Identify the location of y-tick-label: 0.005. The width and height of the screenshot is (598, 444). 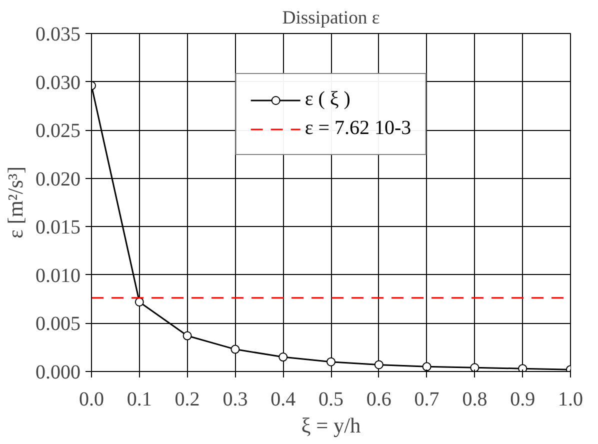
(58, 324).